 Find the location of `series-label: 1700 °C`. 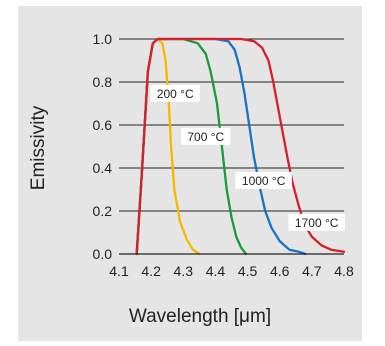

series-label: 1700 °C is located at coordinates (317, 223).